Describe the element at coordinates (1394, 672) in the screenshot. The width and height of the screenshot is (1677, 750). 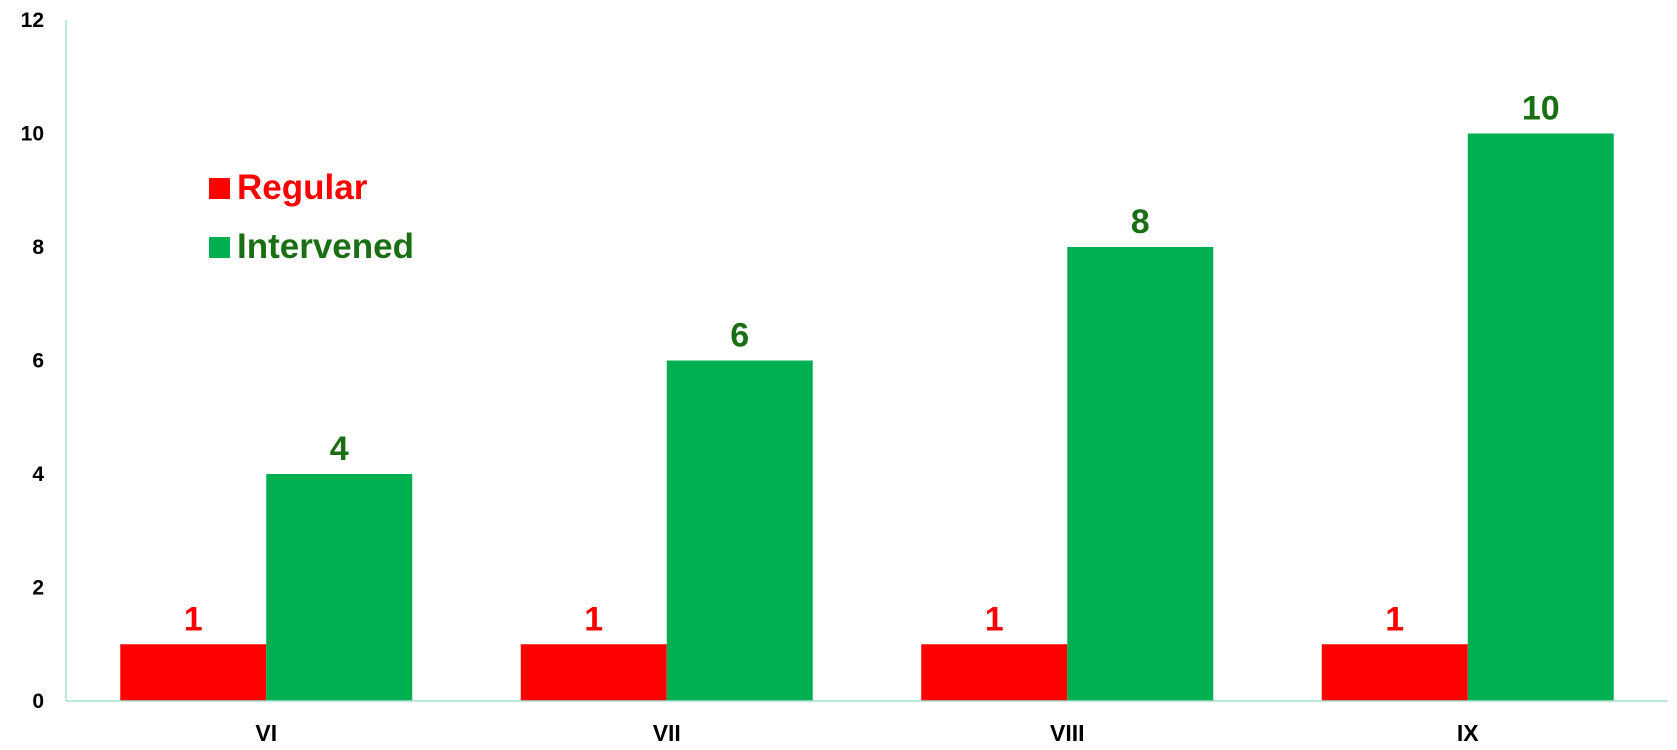
I see `bar-regular-ix` at that location.